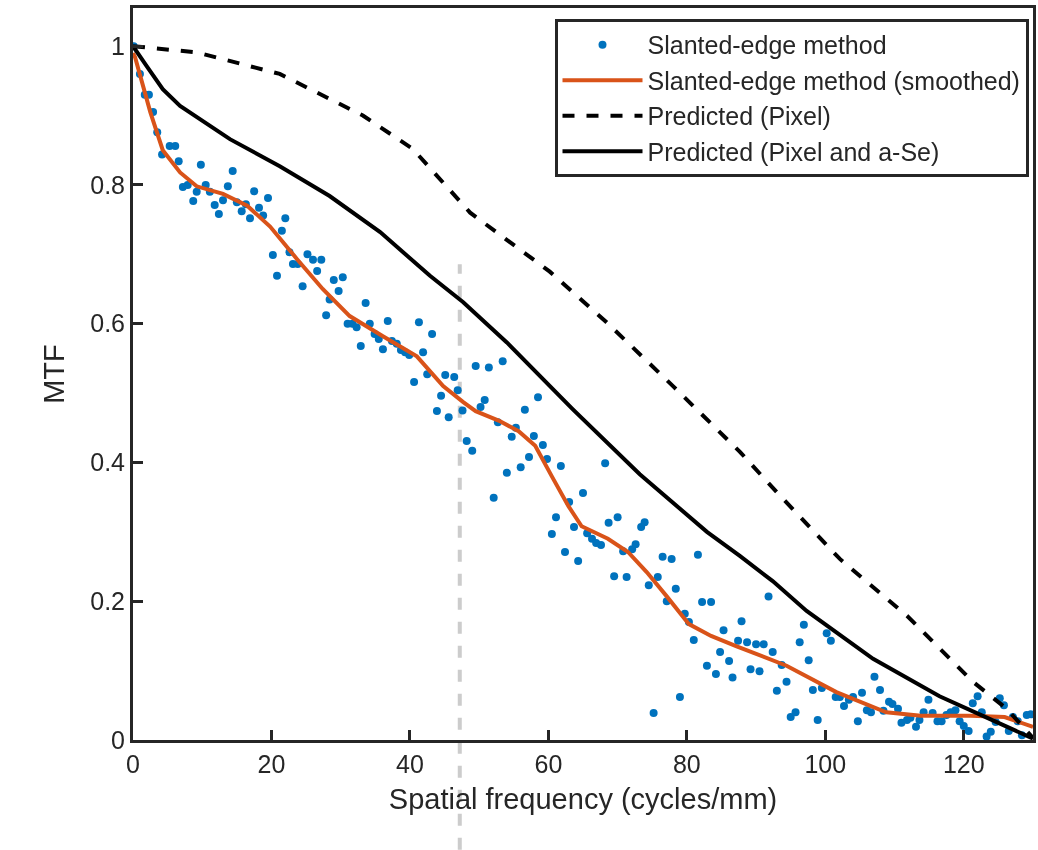 The height and width of the screenshot is (850, 1038). I want to click on y-tick-label: 1, so click(118, 45).